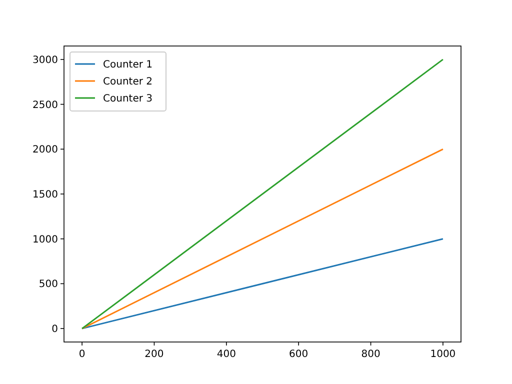 This screenshot has height=384, width=512. What do you see at coordinates (45, 150) in the screenshot?
I see `y-tick-label: 2000` at bounding box center [45, 150].